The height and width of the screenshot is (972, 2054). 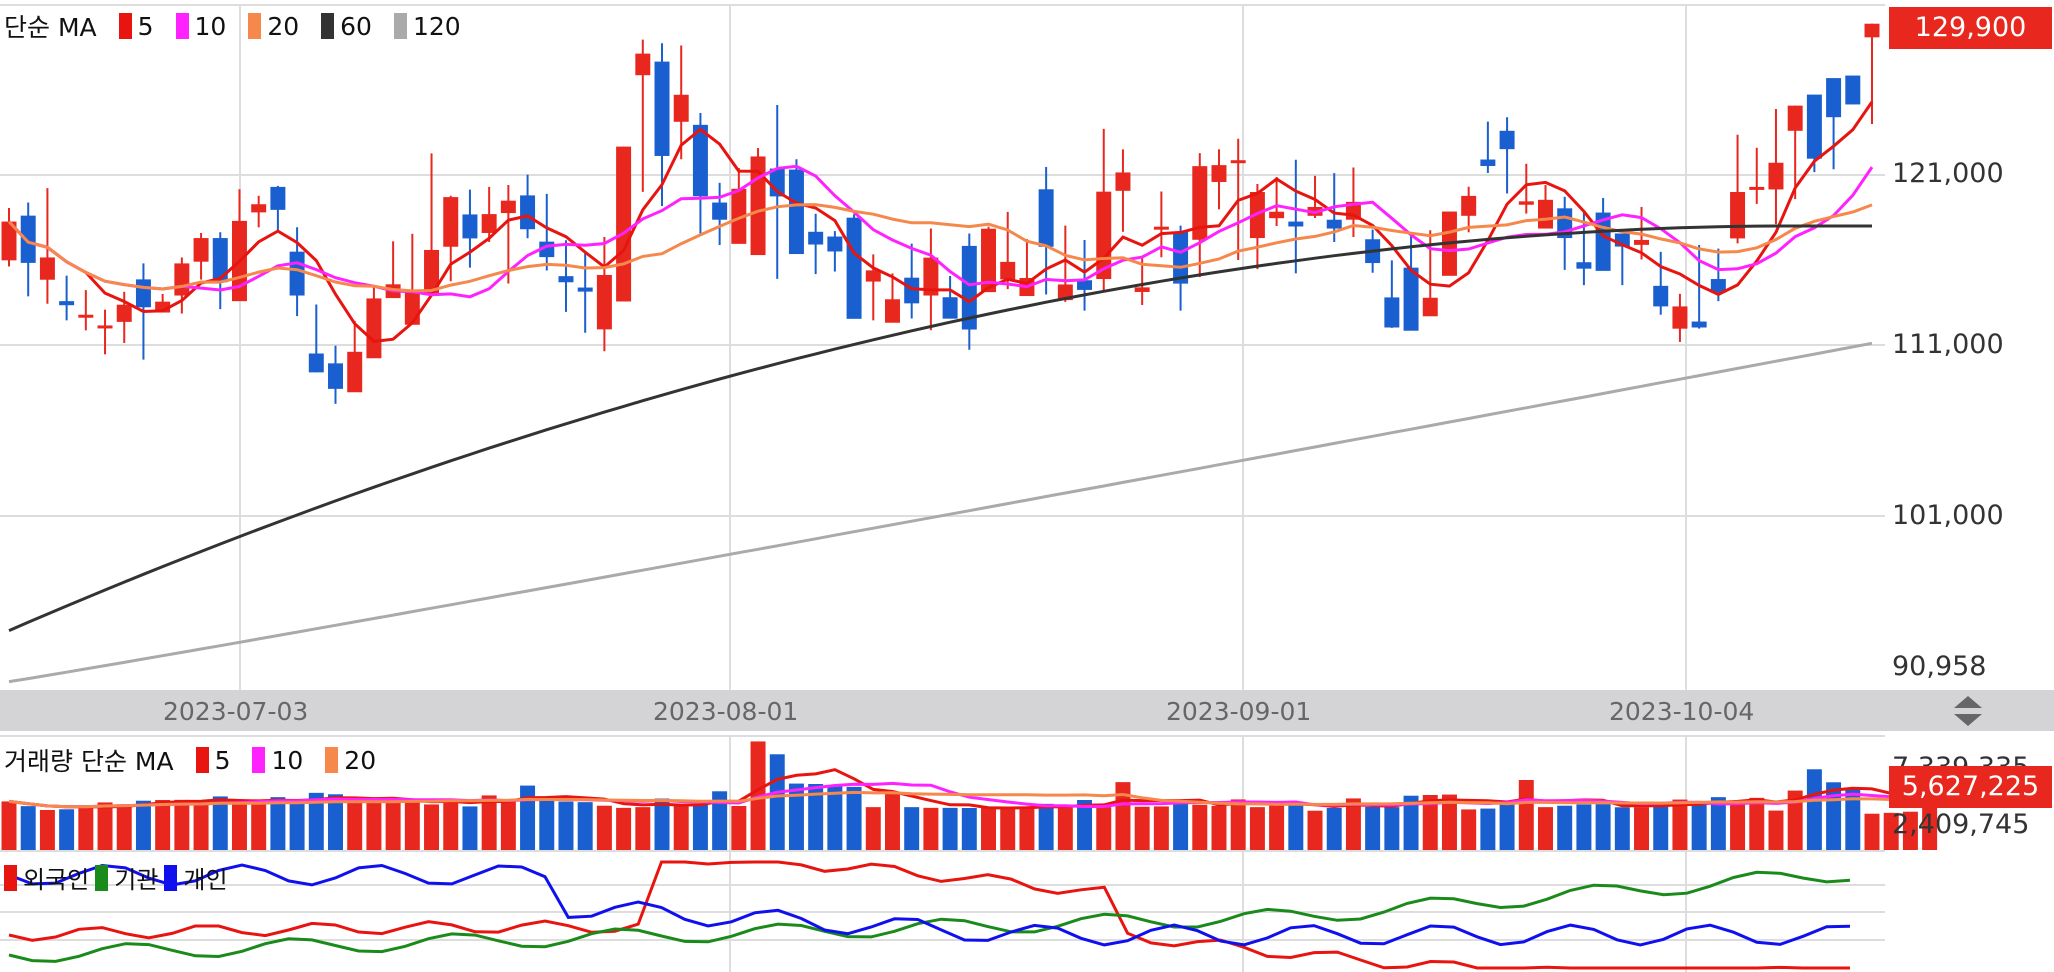 What do you see at coordinates (1968, 711) in the screenshot?
I see `up-down-arrows-icon` at bounding box center [1968, 711].